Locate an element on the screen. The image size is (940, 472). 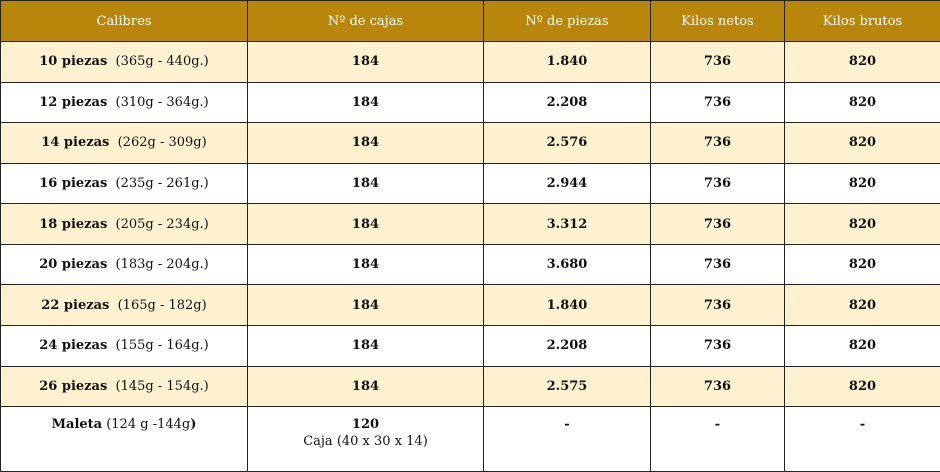
cajas-cell: 120 Caja (40 x 30 x 14) is located at coordinates (365, 439).